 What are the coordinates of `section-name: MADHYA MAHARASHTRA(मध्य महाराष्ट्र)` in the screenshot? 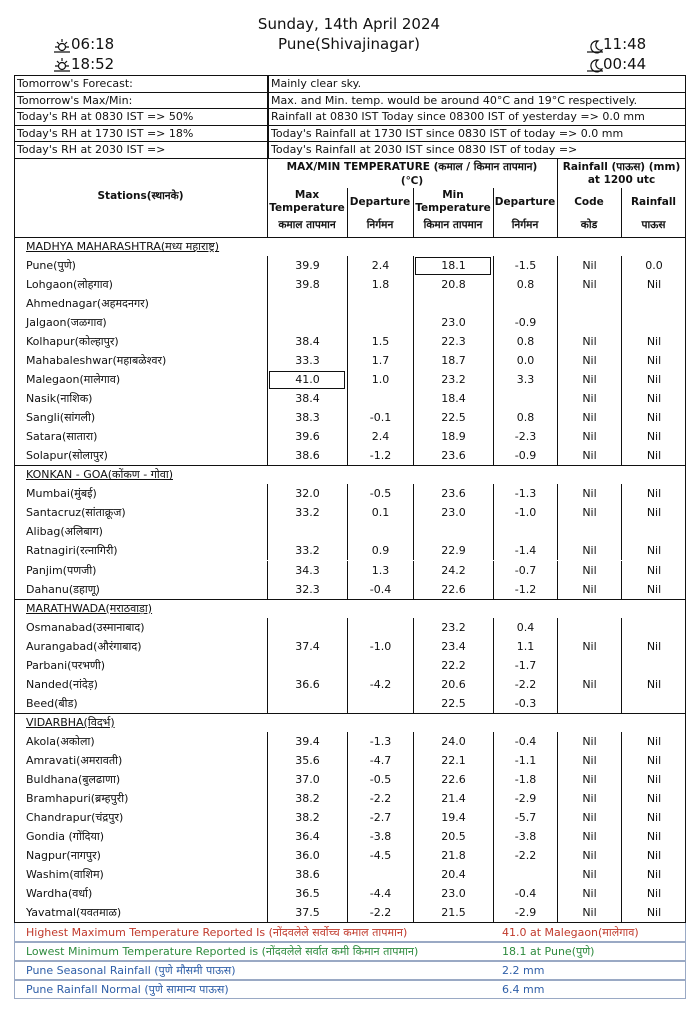 It's located at (123, 246).